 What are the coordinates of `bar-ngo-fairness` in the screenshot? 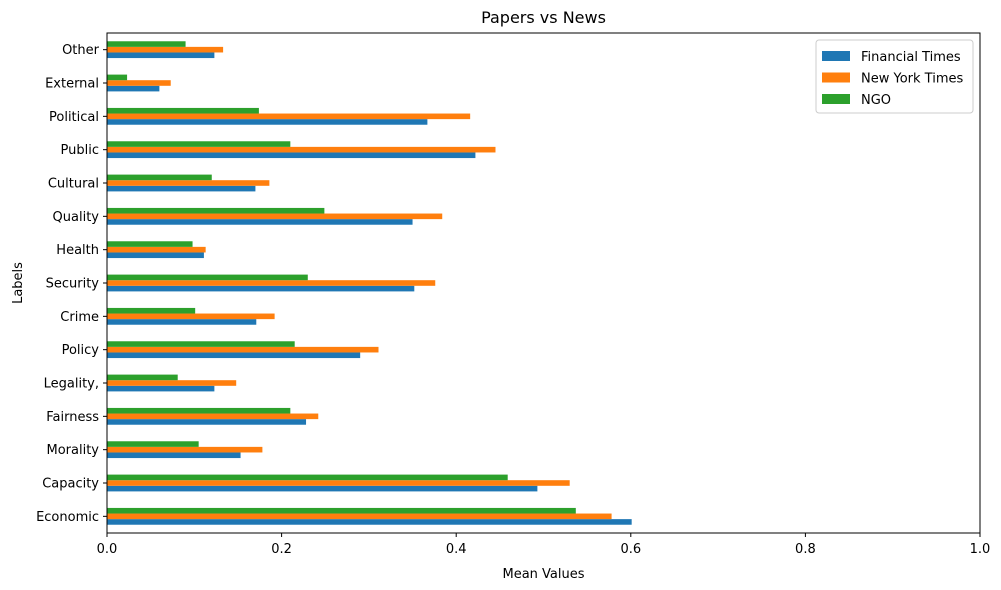 It's located at (199, 410).